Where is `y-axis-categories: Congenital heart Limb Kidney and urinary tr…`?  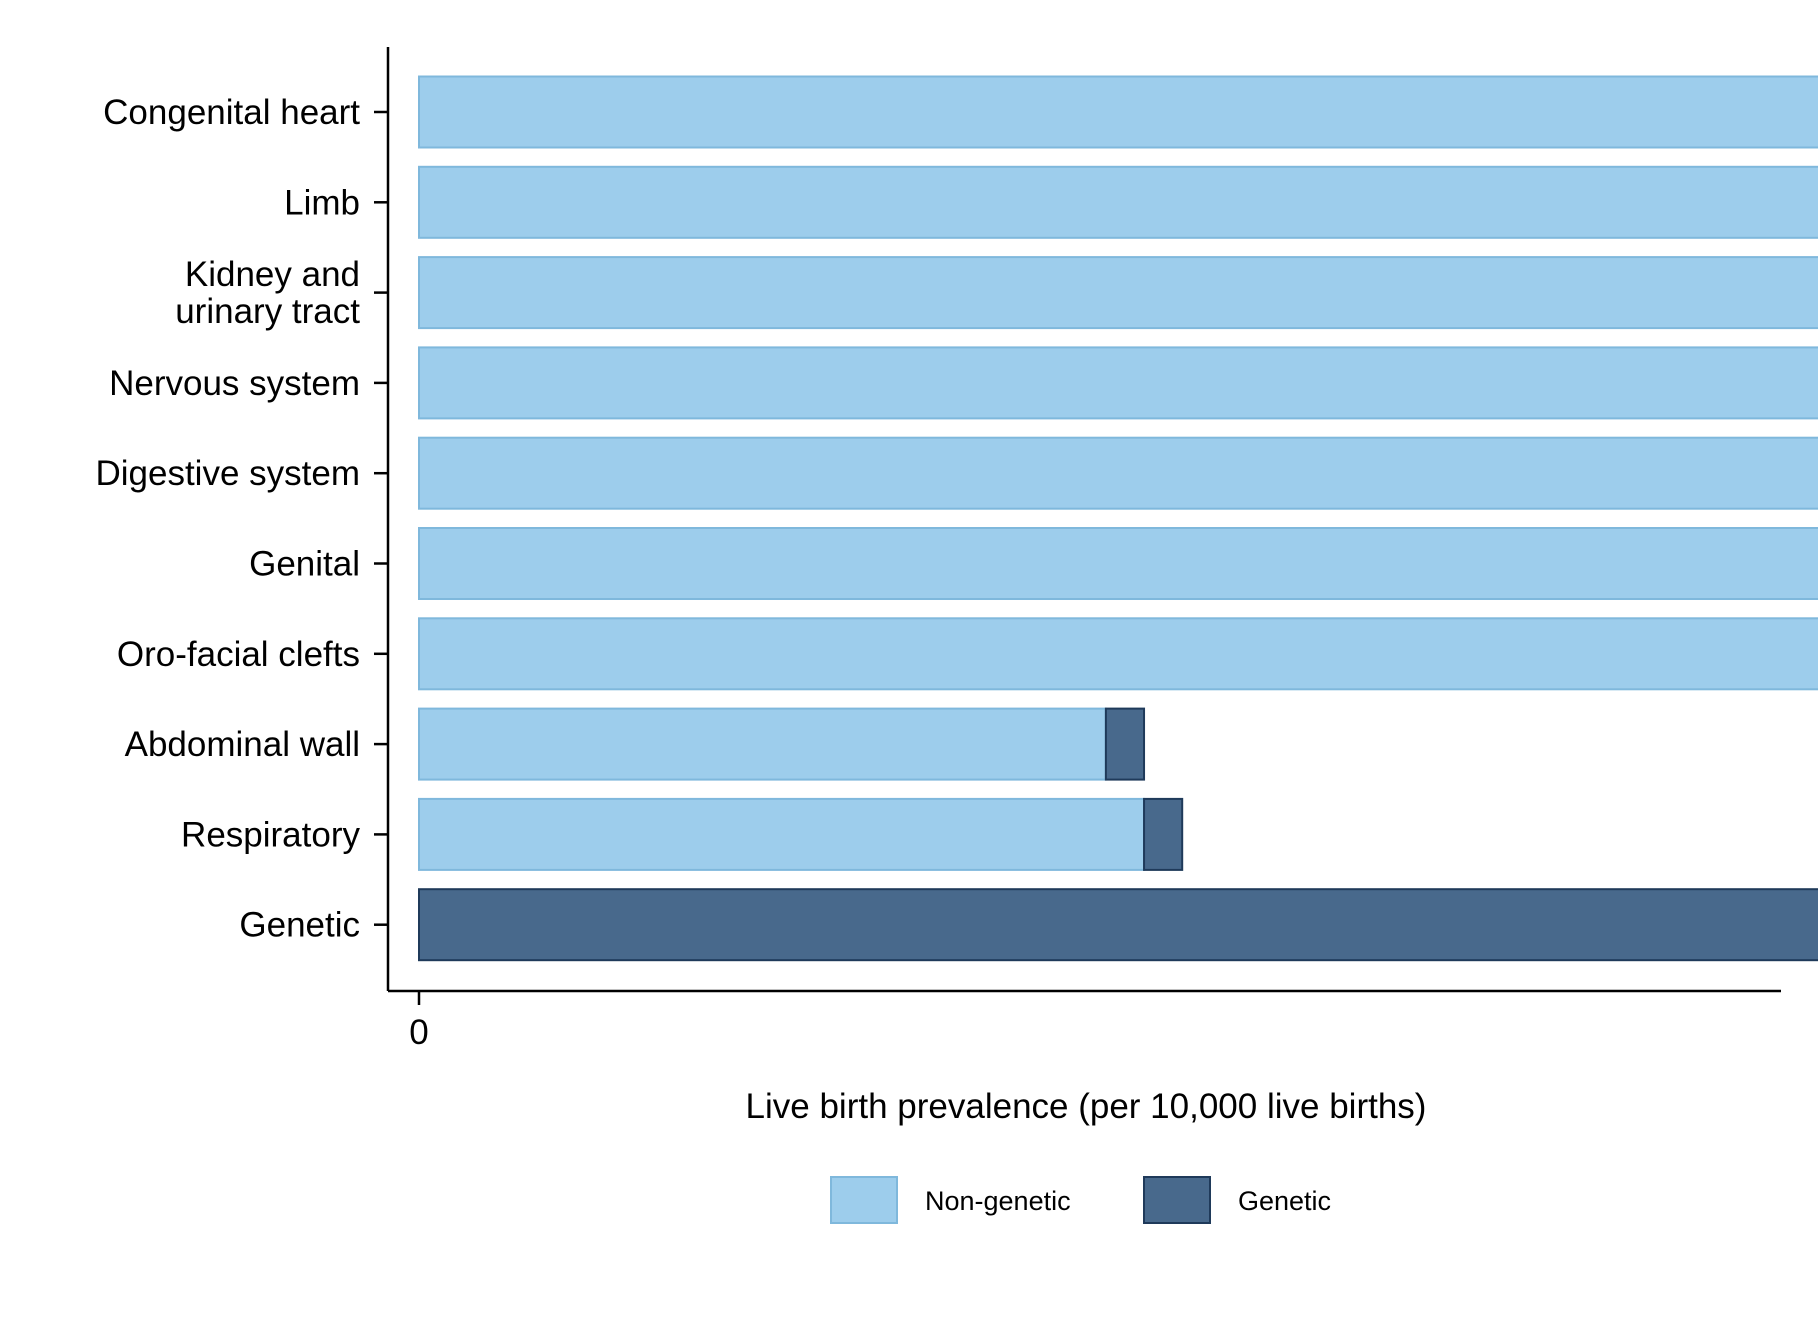 y-axis-categories: Congenital heart Limb Kidney and urinary tr… is located at coordinates (241, 519).